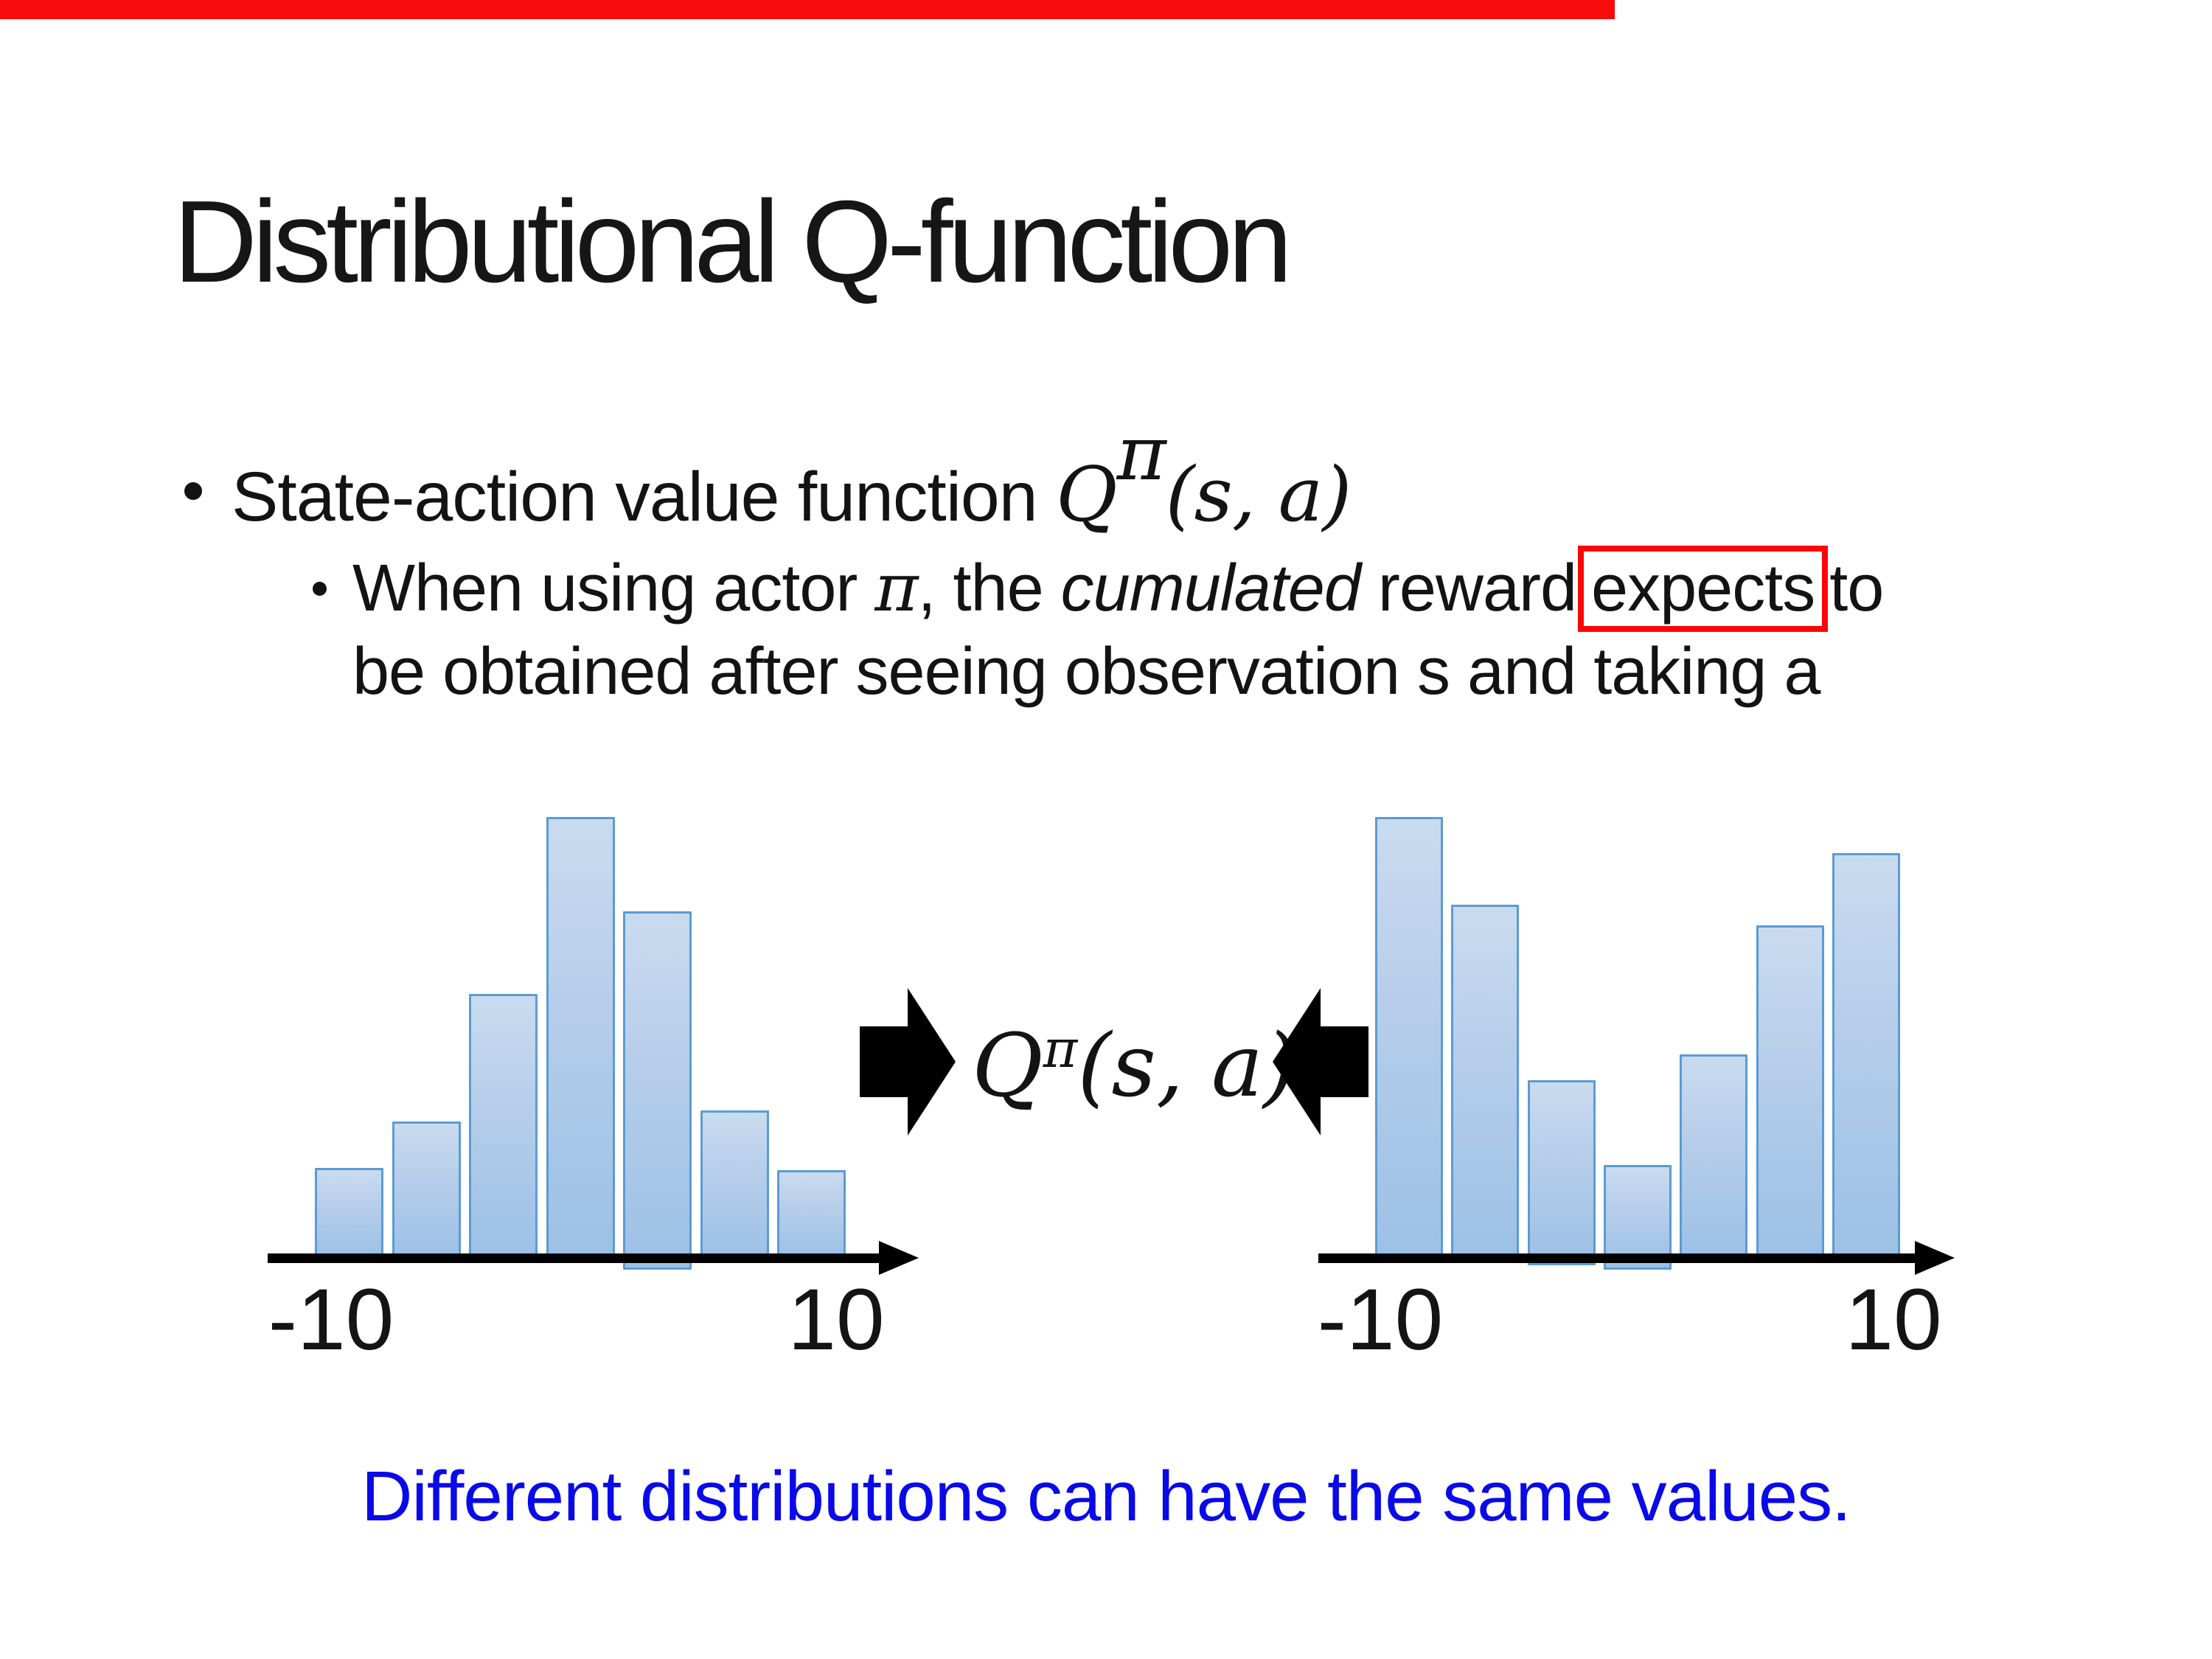 This screenshot has width=2212, height=1659. I want to click on right-axis-arrowhead-icon, so click(1935, 1258).